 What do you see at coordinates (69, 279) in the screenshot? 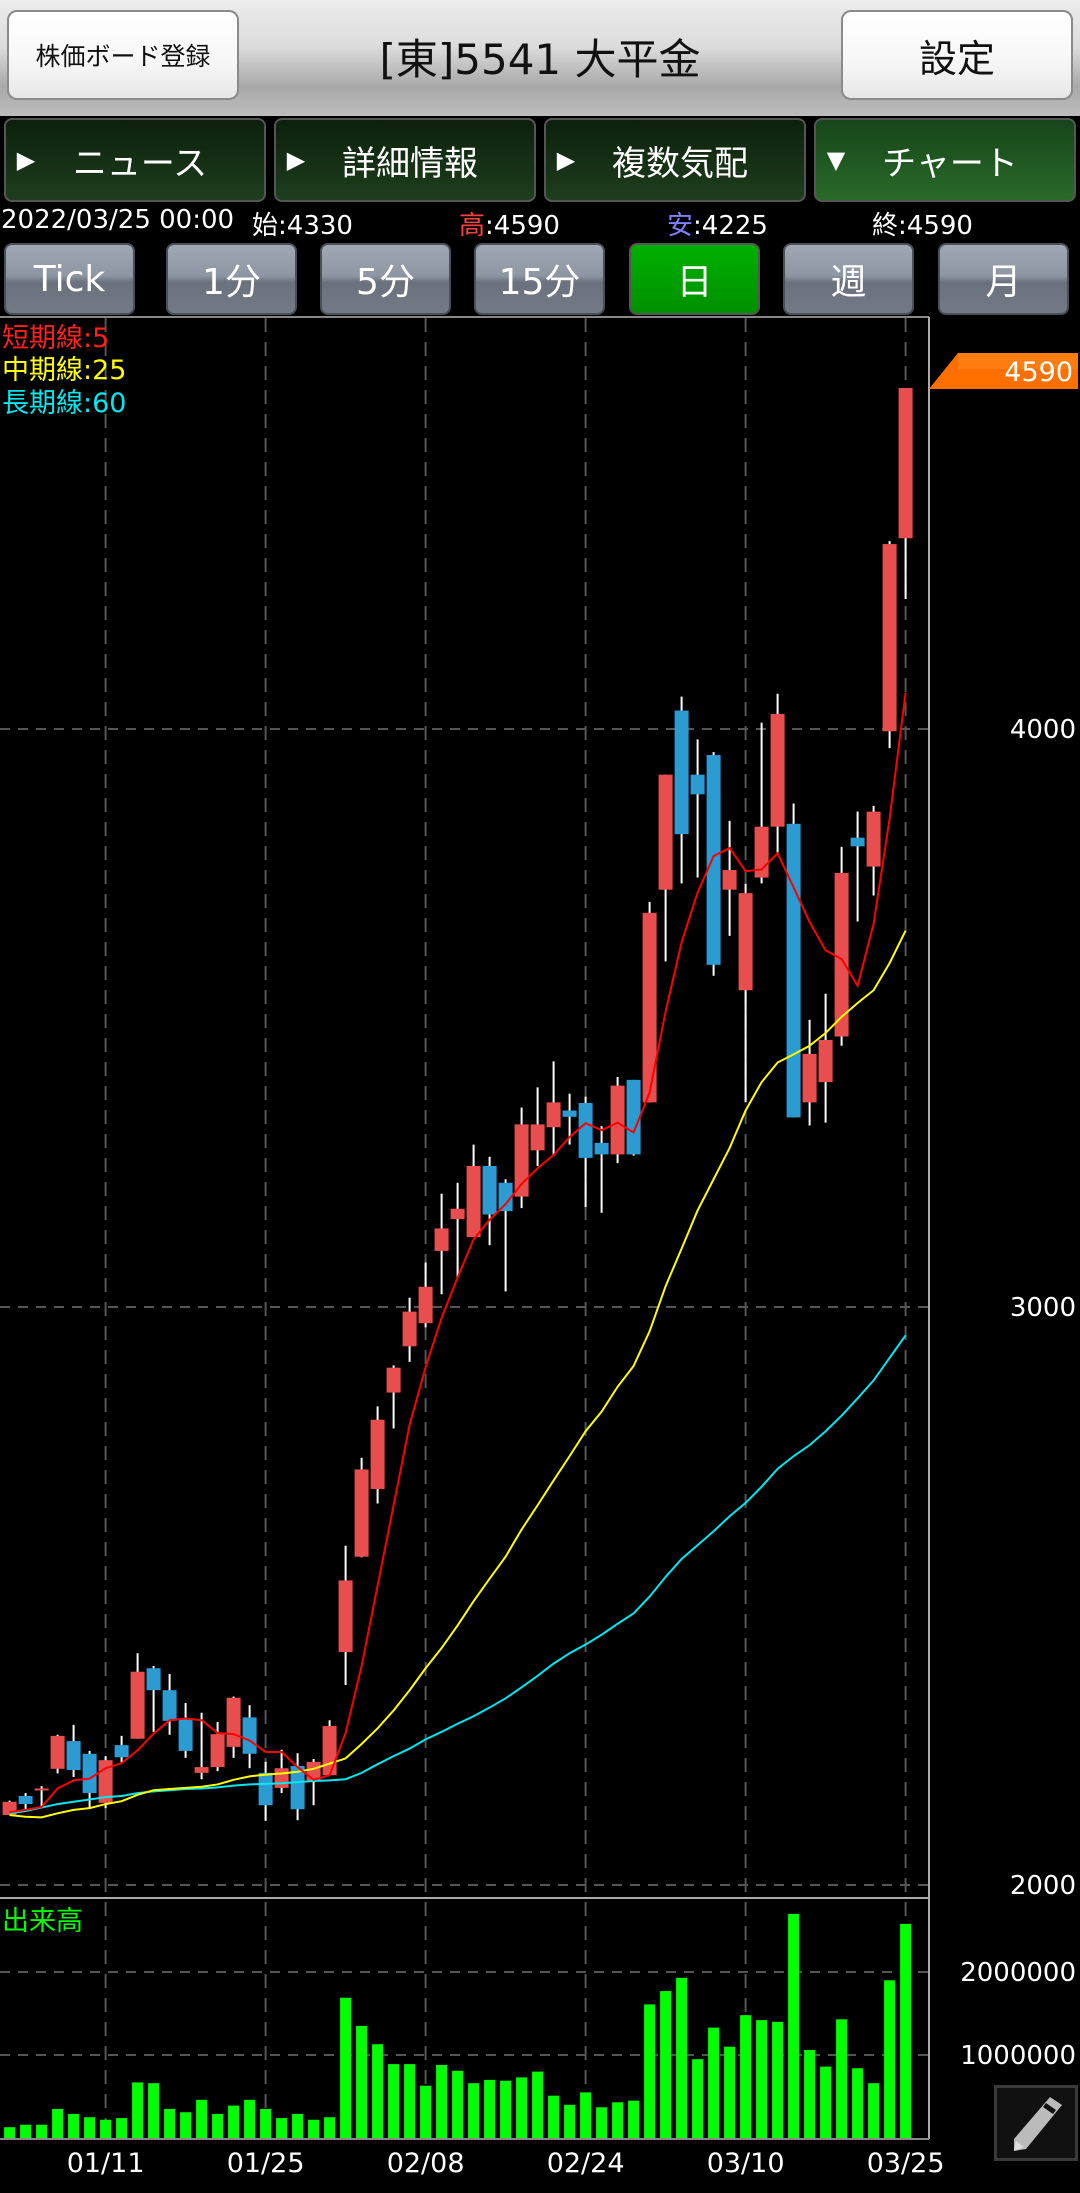
I see `period-tick-button: Tick` at bounding box center [69, 279].